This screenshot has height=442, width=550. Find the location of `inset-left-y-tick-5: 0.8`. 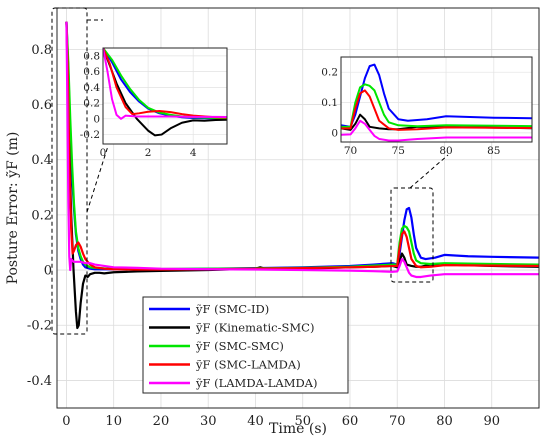

inset-left-y-tick-5: 0.8 is located at coordinates (91, 56).